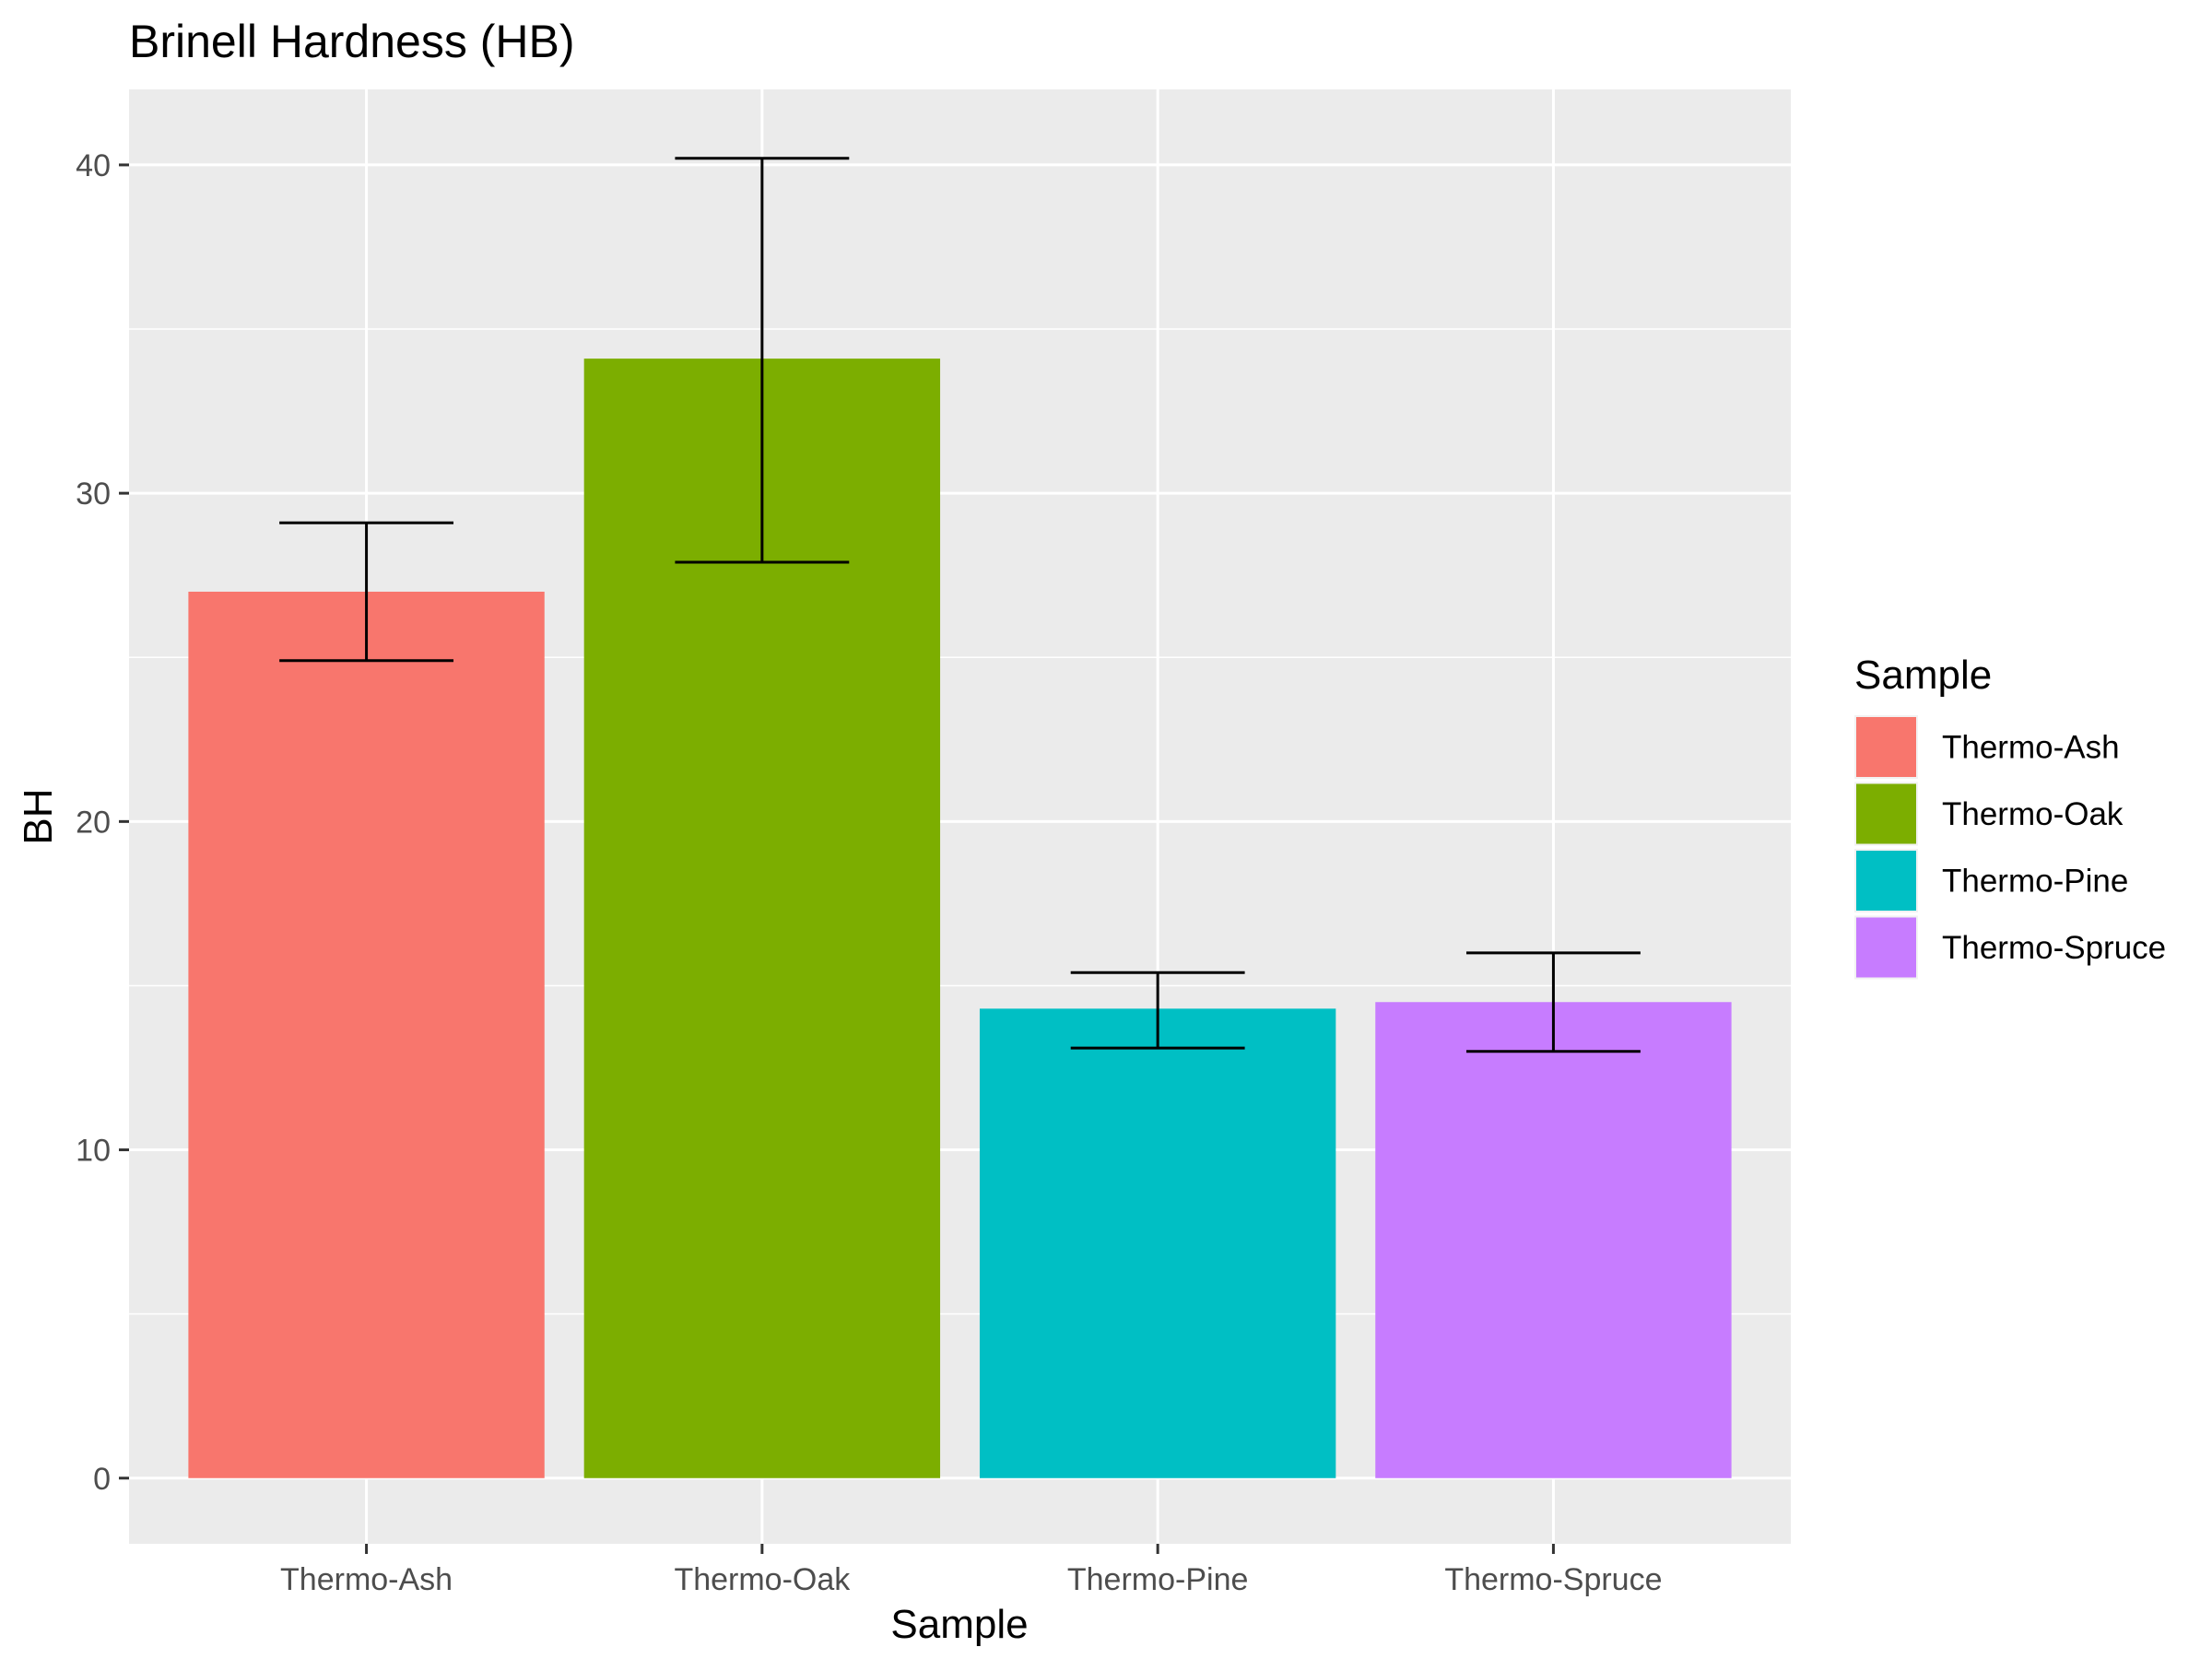 The image size is (2212, 1659). I want to click on legend-item: Thermo-Spruce, so click(2010, 947).